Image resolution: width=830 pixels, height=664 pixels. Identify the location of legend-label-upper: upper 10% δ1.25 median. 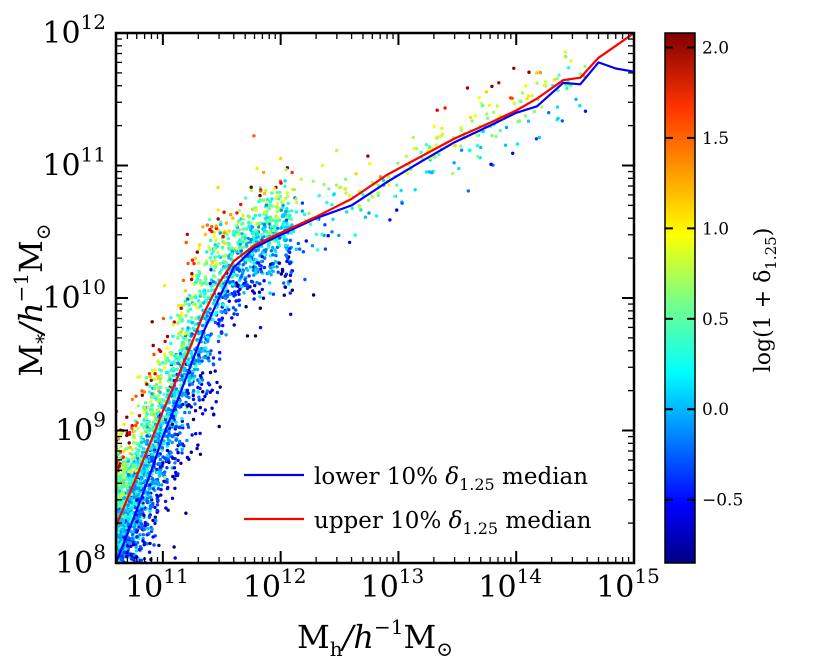
(453, 523).